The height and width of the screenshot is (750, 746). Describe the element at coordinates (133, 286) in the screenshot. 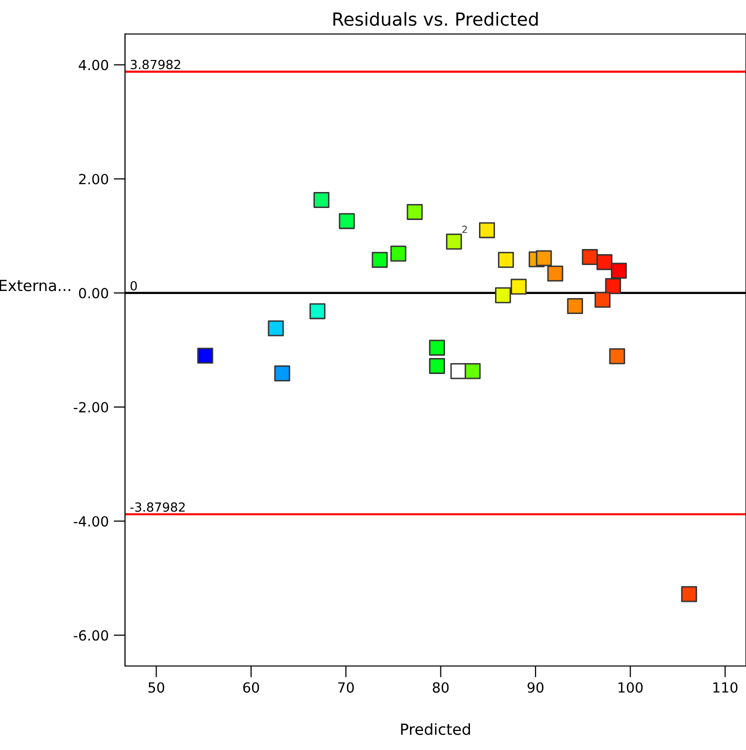

I see `ref-line-label: 0` at that location.